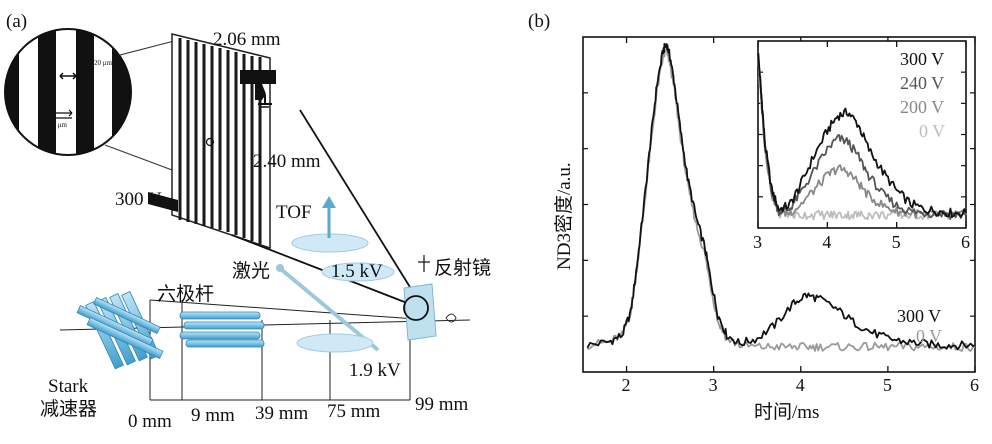 This screenshot has height=444, width=992. I want to click on laser-label: 激光, so click(251, 271).